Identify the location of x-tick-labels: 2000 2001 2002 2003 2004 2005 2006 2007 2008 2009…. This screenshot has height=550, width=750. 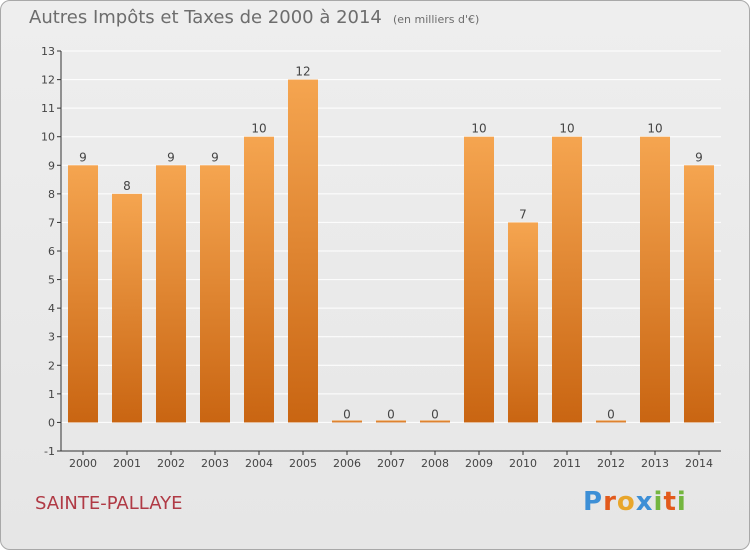
(391, 463).